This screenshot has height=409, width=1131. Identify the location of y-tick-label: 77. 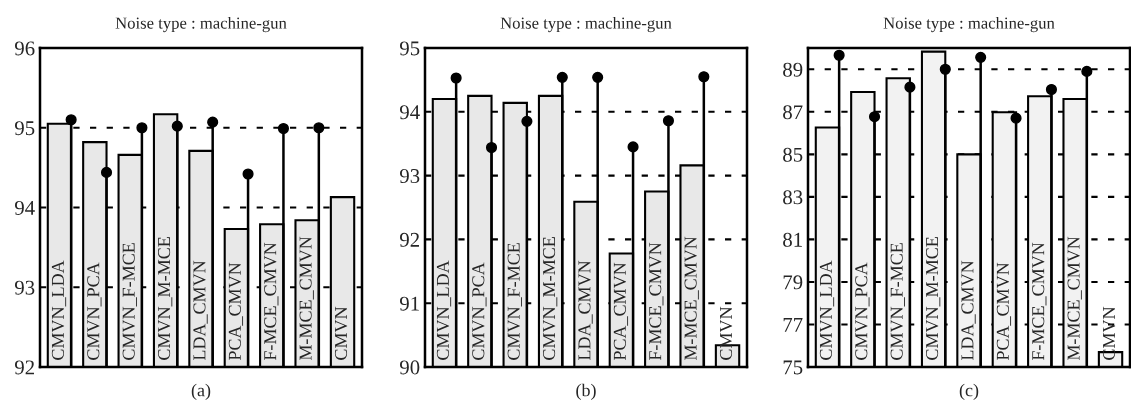
(793, 325).